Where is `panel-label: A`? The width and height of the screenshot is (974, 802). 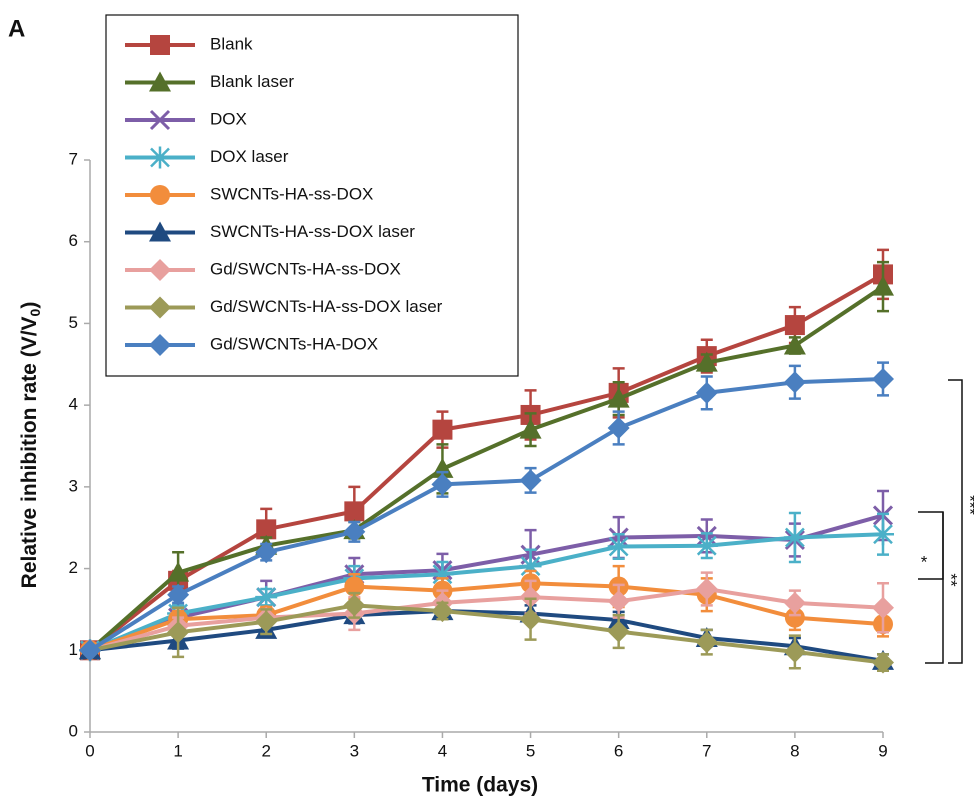
panel-label: A is located at coordinates (16, 28).